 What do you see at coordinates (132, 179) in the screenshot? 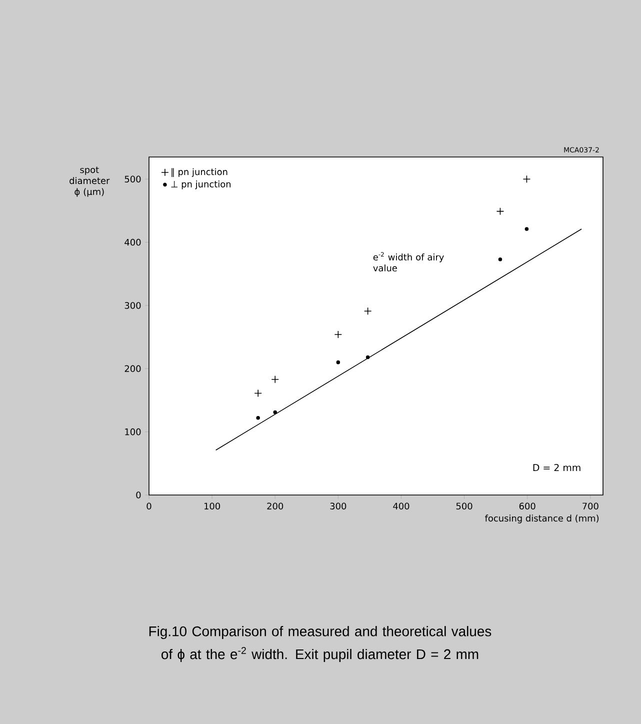
I see `y-tick-label: 500` at bounding box center [132, 179].